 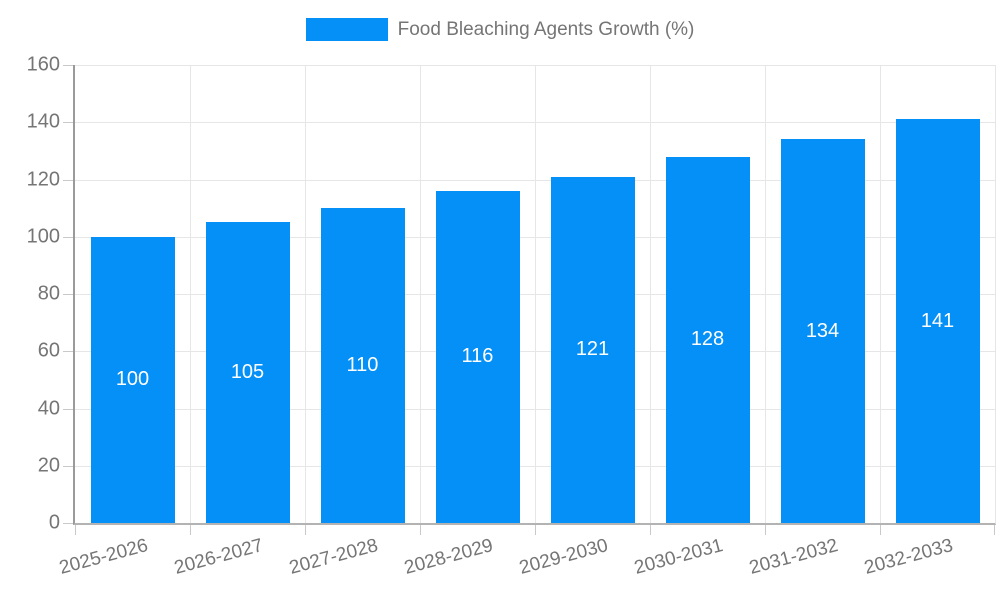 I want to click on bar-2032-2033: 141, so click(x=937, y=321).